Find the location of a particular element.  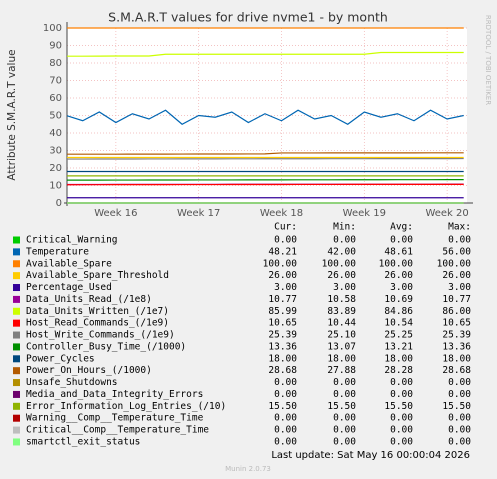

stat-header: Min: is located at coordinates (344, 227).